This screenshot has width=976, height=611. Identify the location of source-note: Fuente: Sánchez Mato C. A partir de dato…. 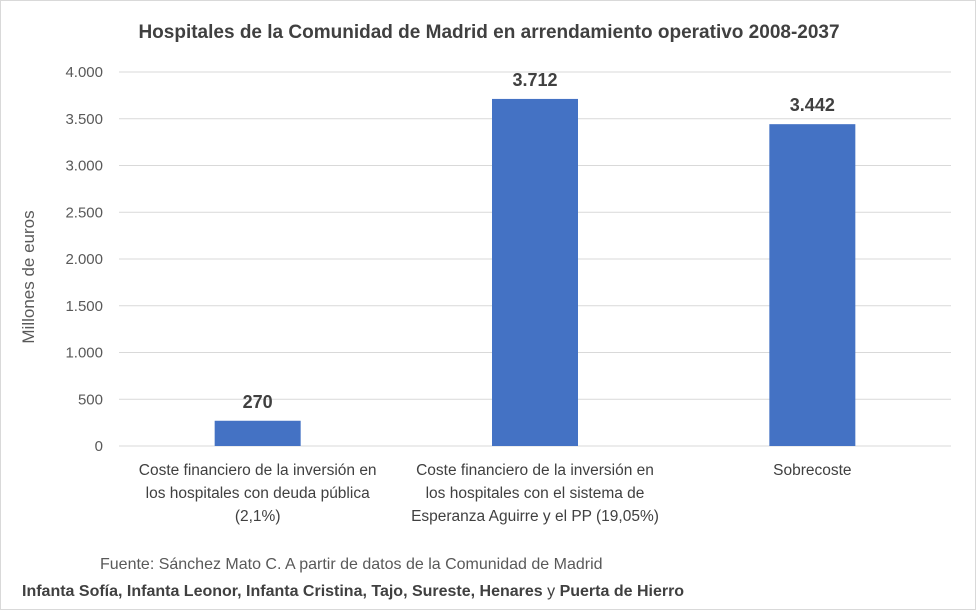
(351, 564).